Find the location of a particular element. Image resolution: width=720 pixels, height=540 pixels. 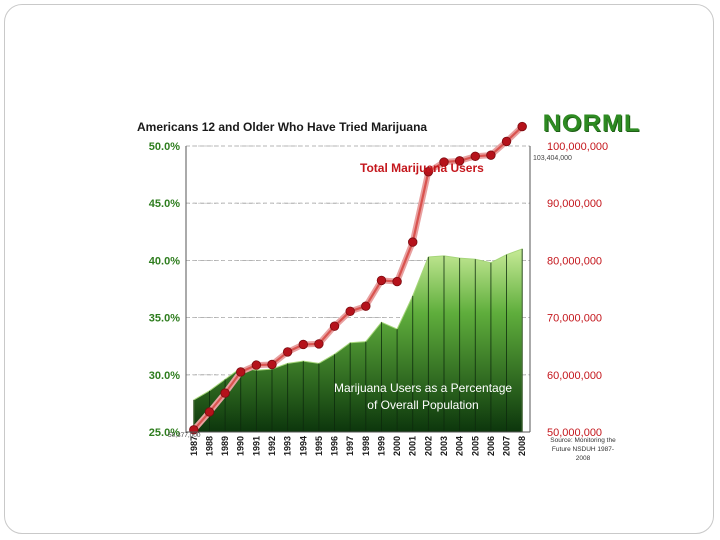

total-users-point-1988 is located at coordinates (209, 412).